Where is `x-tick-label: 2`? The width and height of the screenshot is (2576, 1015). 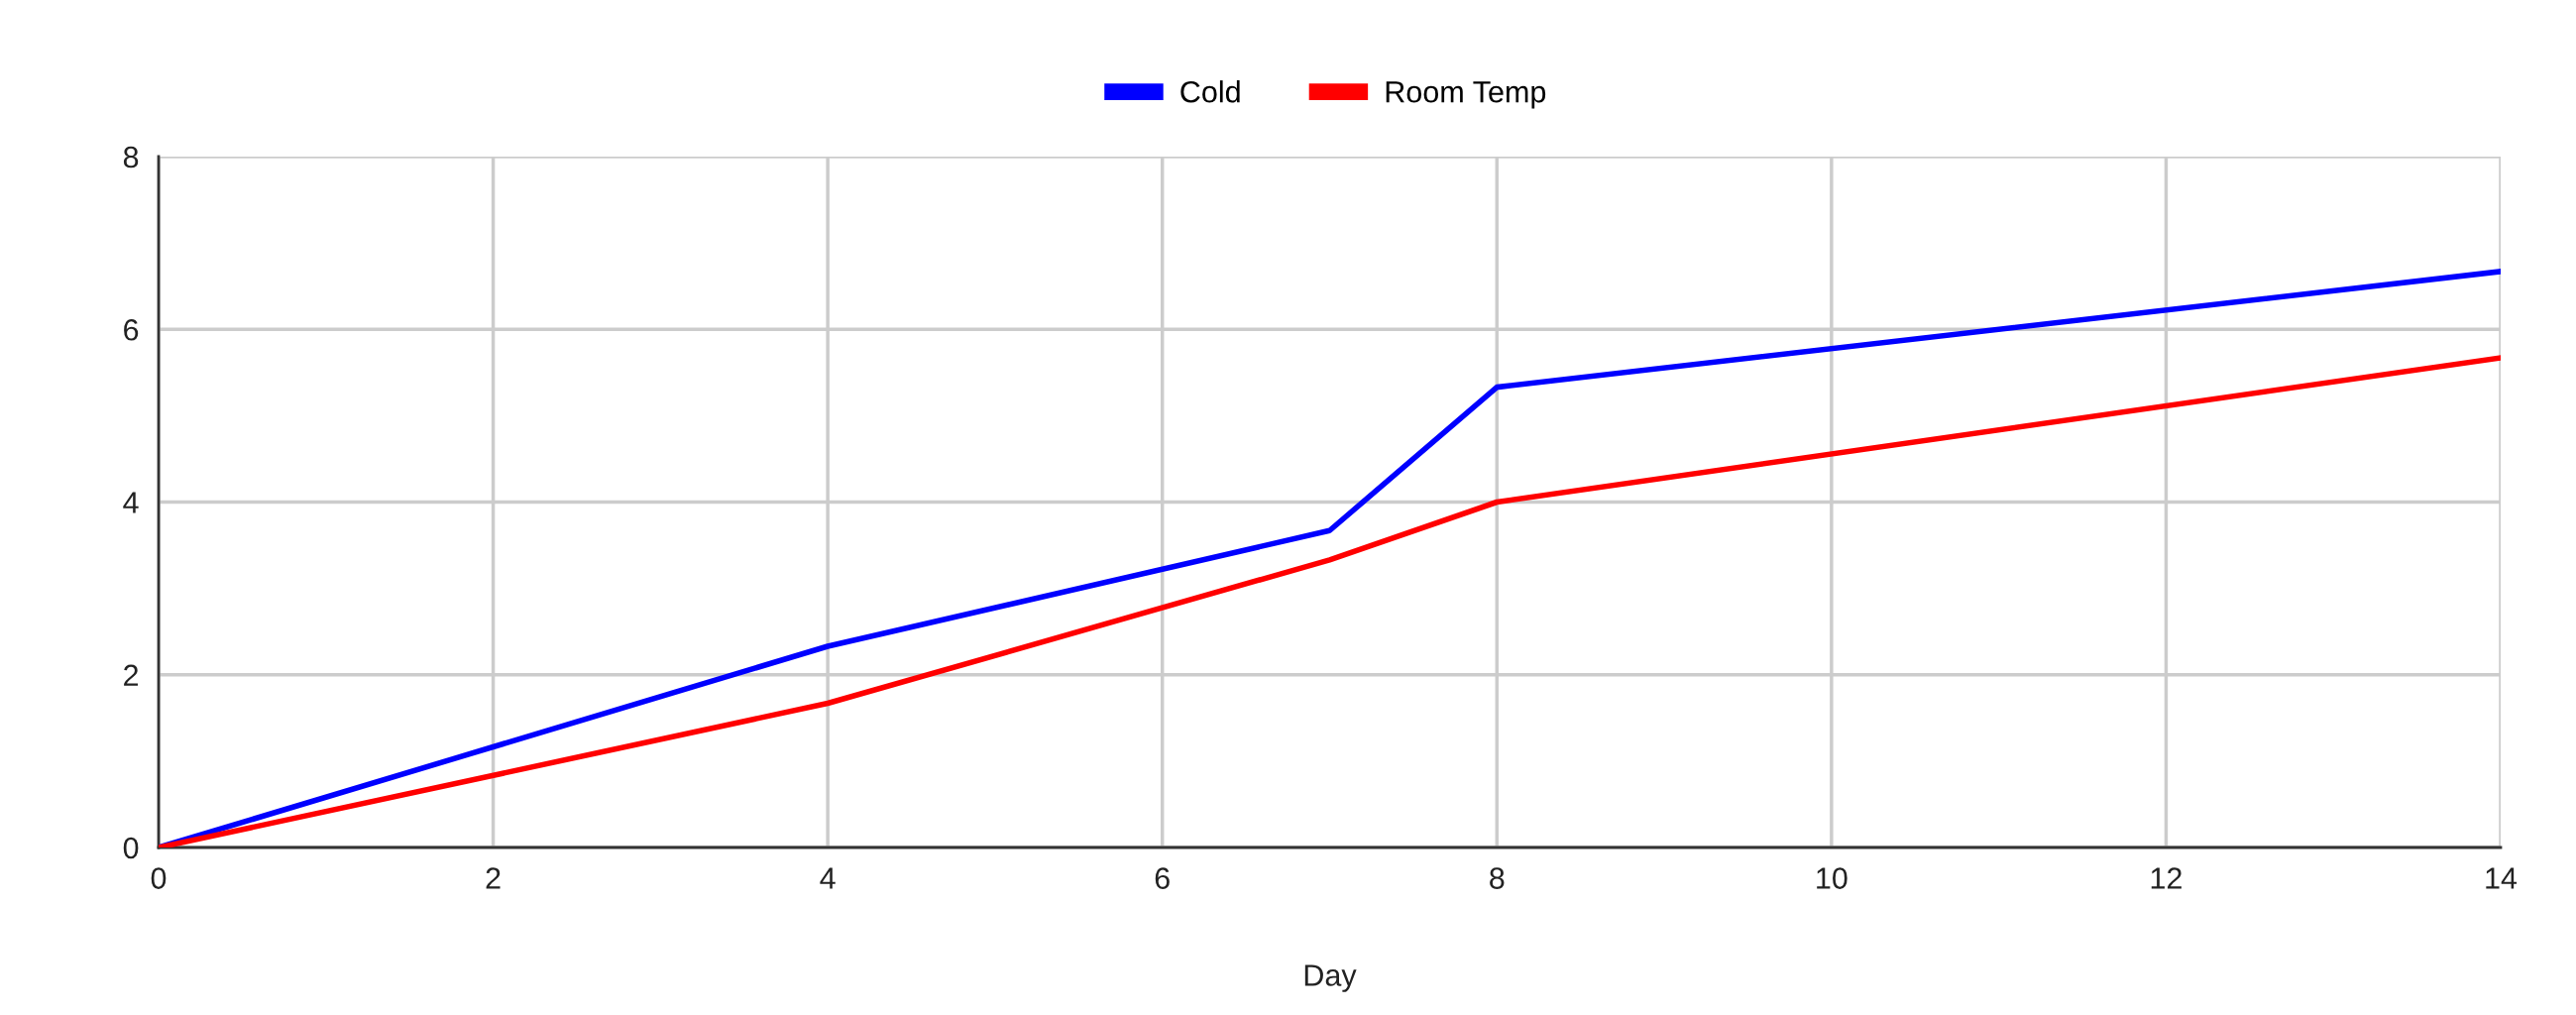
x-tick-label: 2 is located at coordinates (493, 878).